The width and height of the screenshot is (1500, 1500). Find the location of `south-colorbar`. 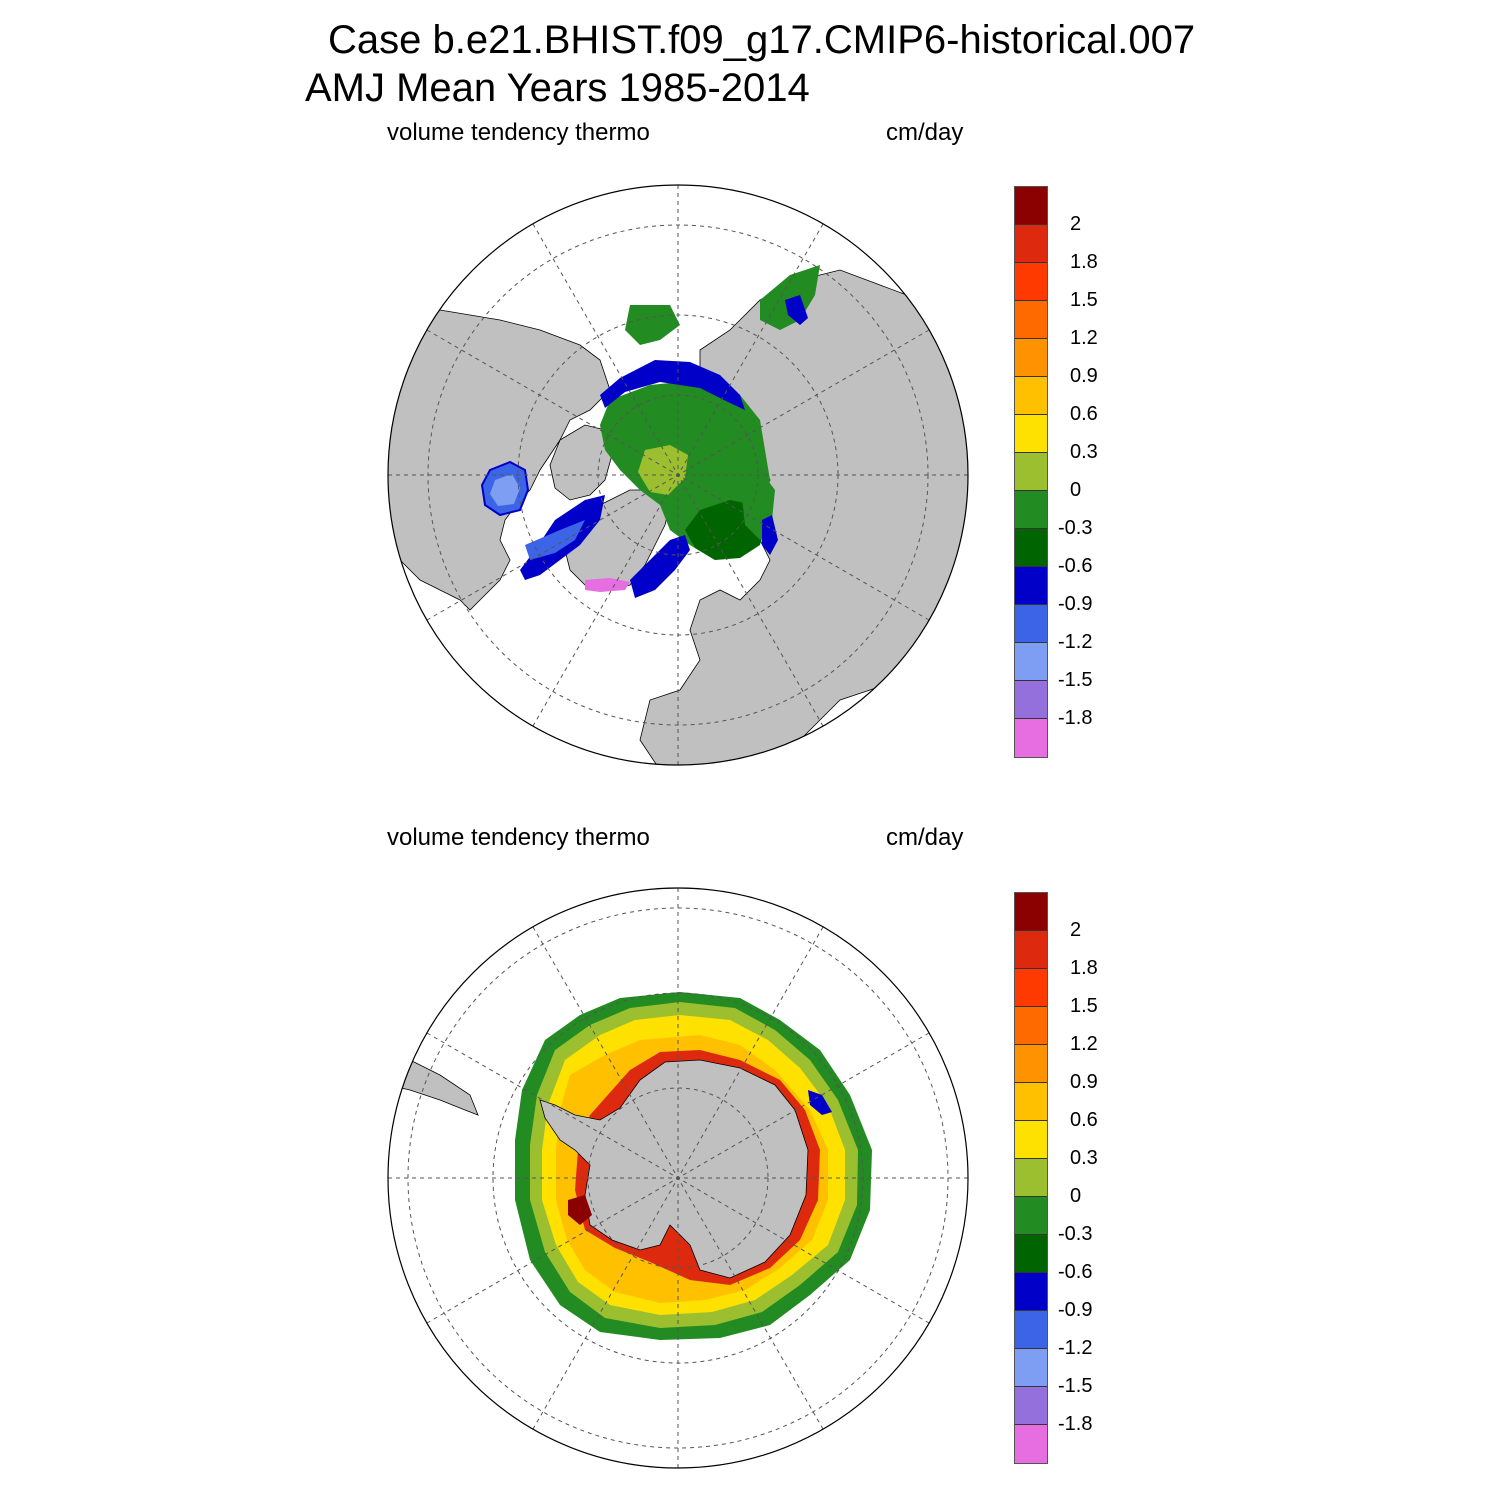

south-colorbar is located at coordinates (1031, 1178).